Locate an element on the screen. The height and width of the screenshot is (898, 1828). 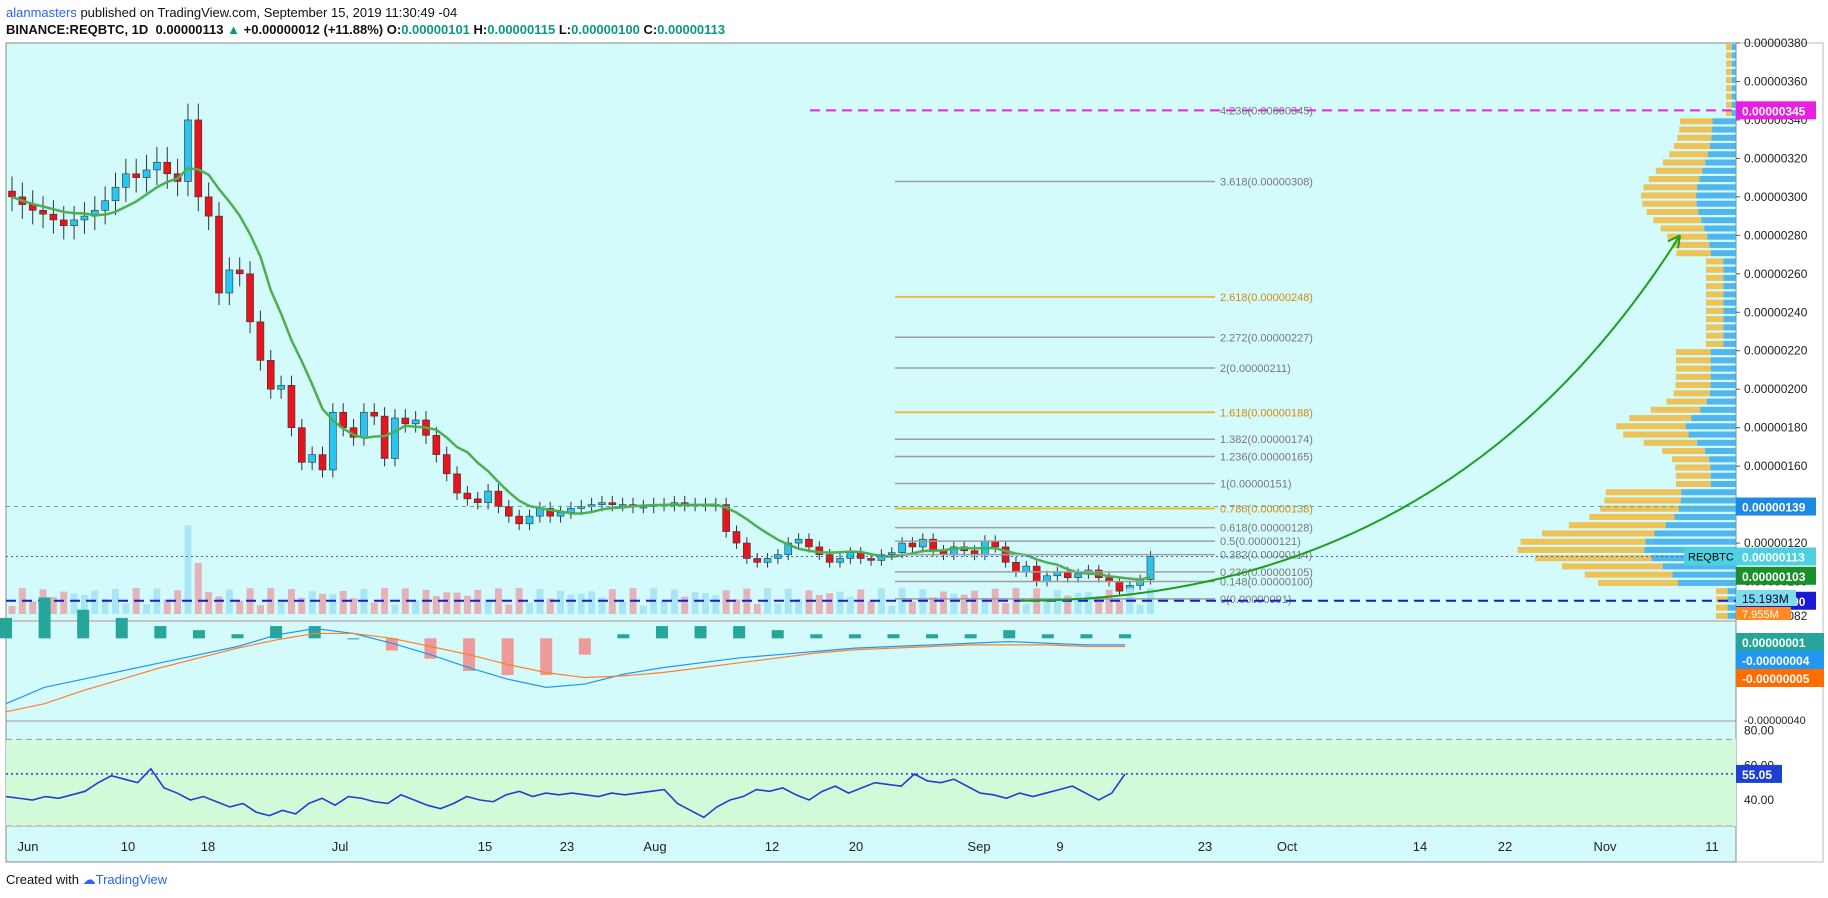
close-value: 0.00000113 is located at coordinates (691, 29).